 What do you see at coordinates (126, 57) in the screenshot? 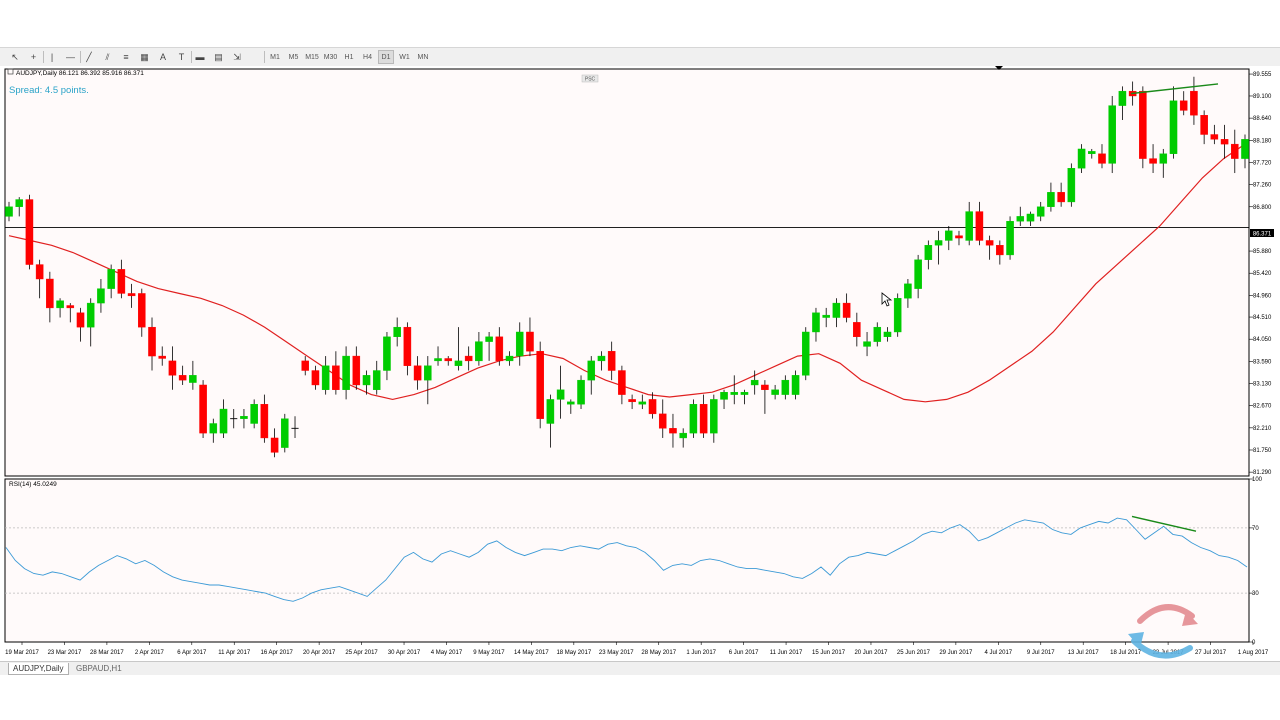
I see `fibo-icon: ≡` at bounding box center [126, 57].